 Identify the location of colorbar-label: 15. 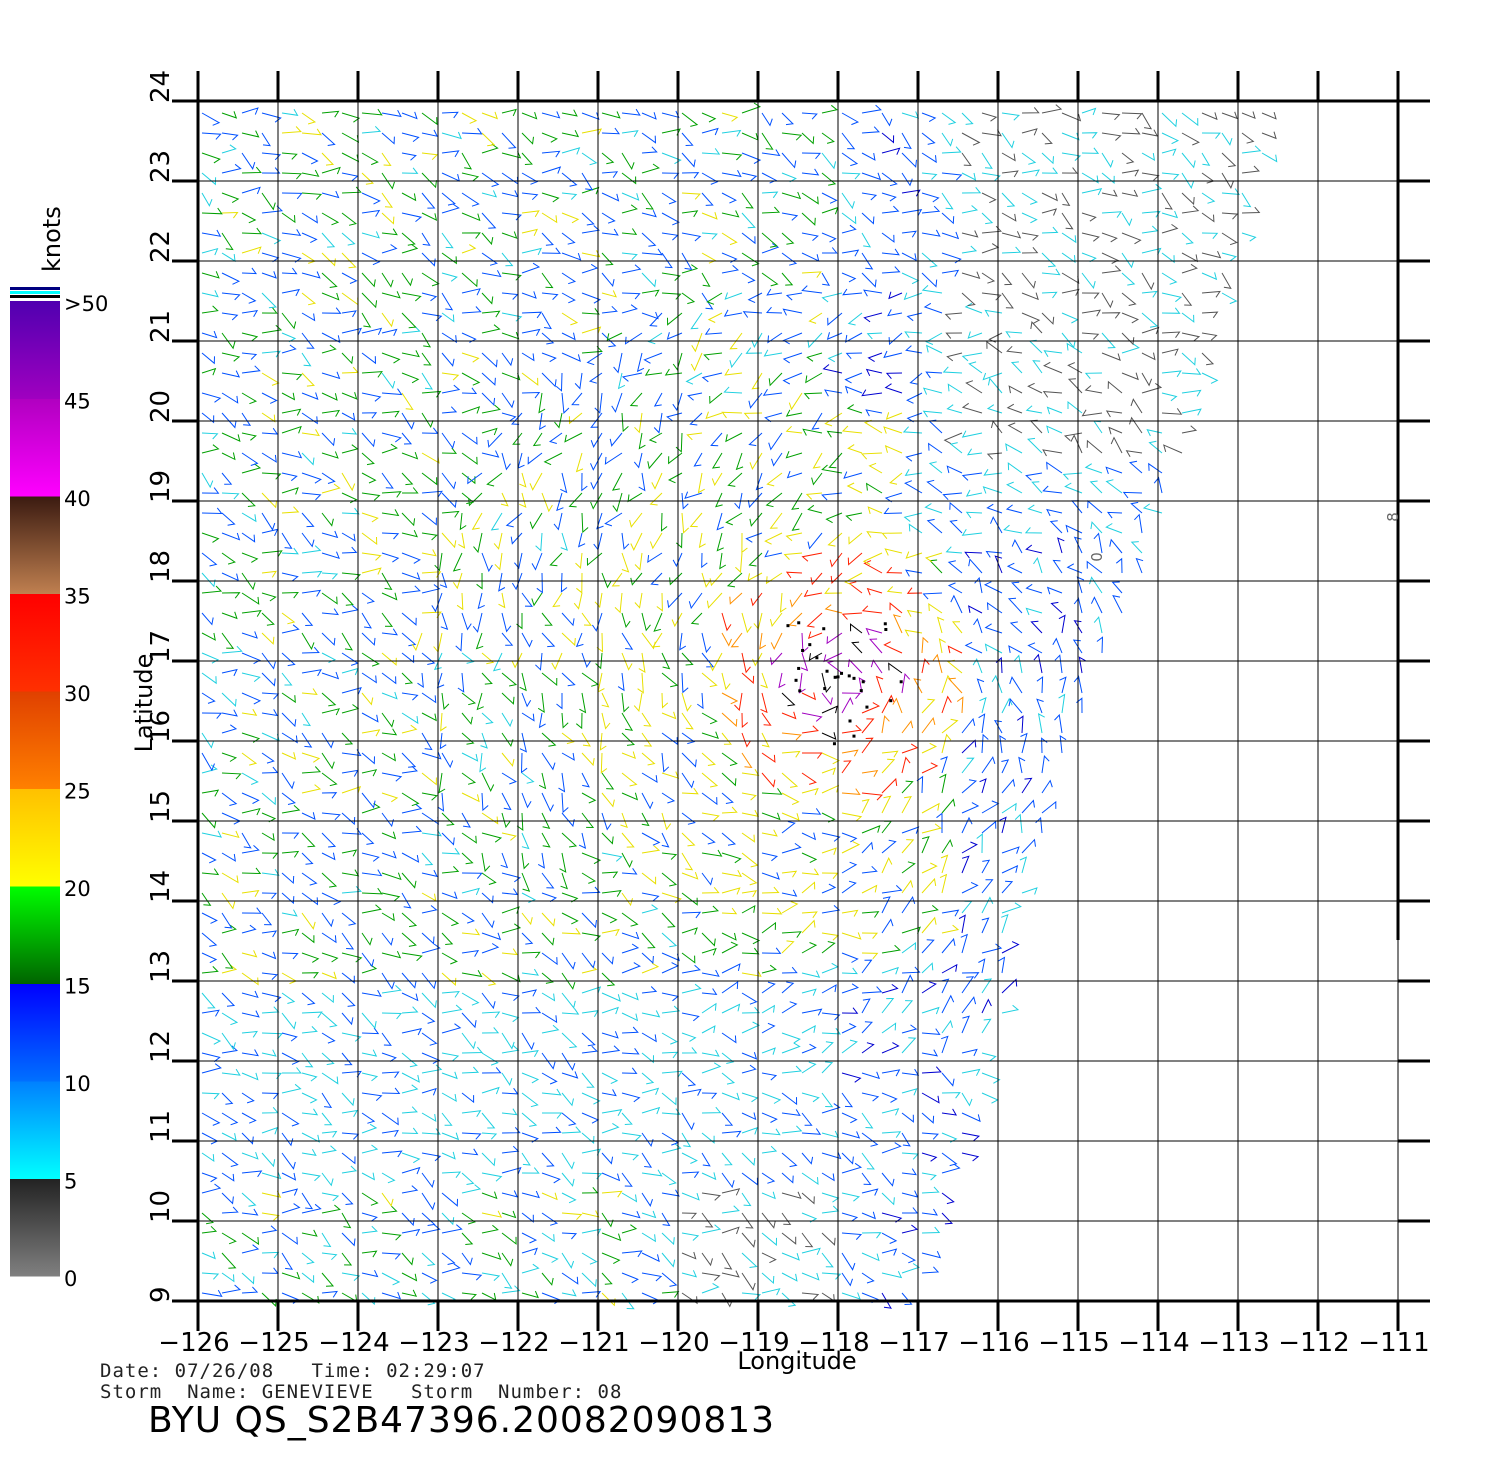
(77, 987).